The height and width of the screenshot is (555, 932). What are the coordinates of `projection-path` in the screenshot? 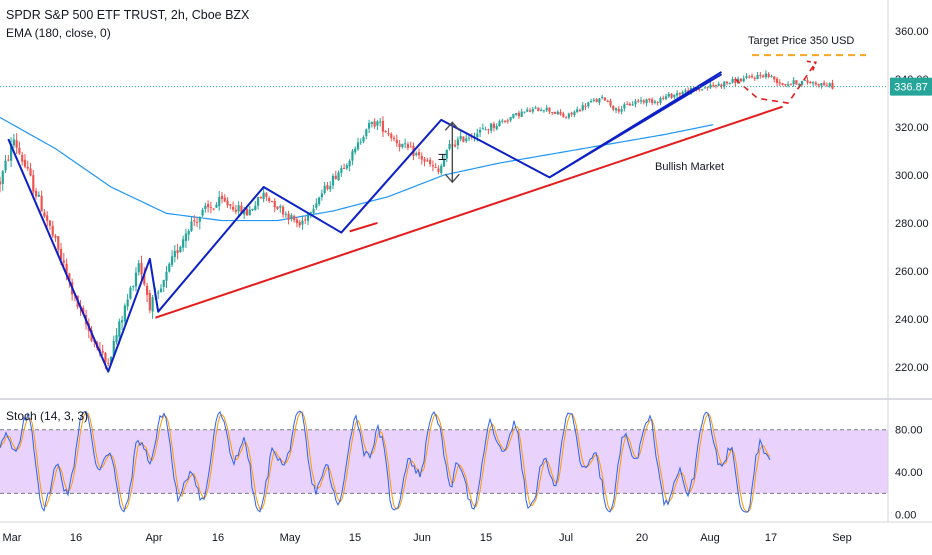 It's located at (775, 82).